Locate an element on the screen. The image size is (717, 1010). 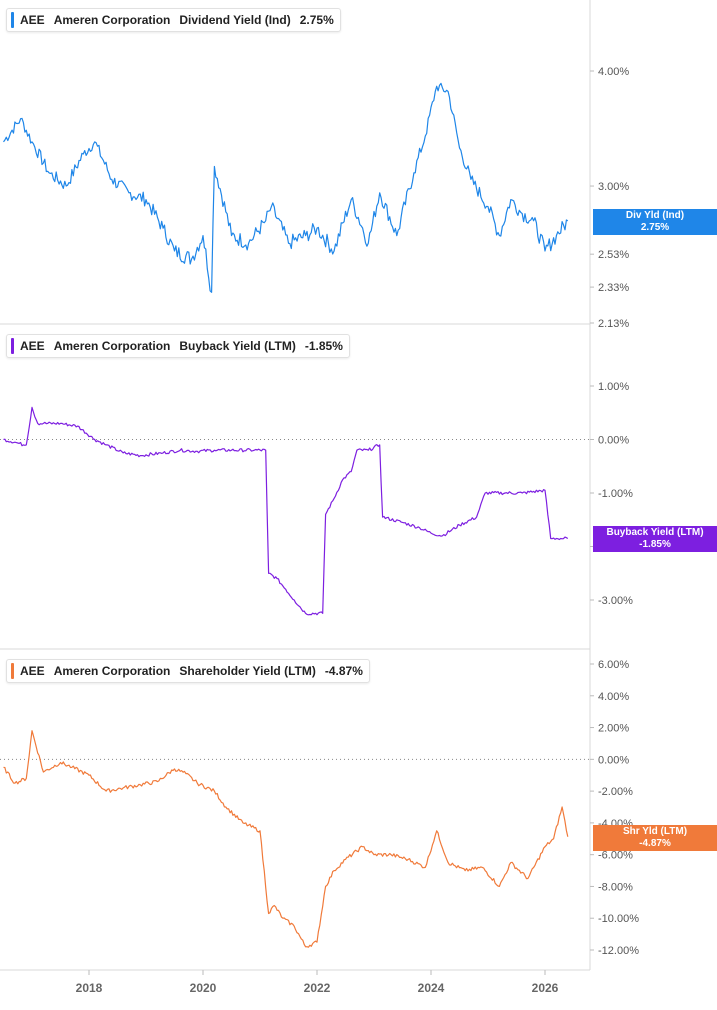
series-swatch-shareholder is located at coordinates (12, 671).